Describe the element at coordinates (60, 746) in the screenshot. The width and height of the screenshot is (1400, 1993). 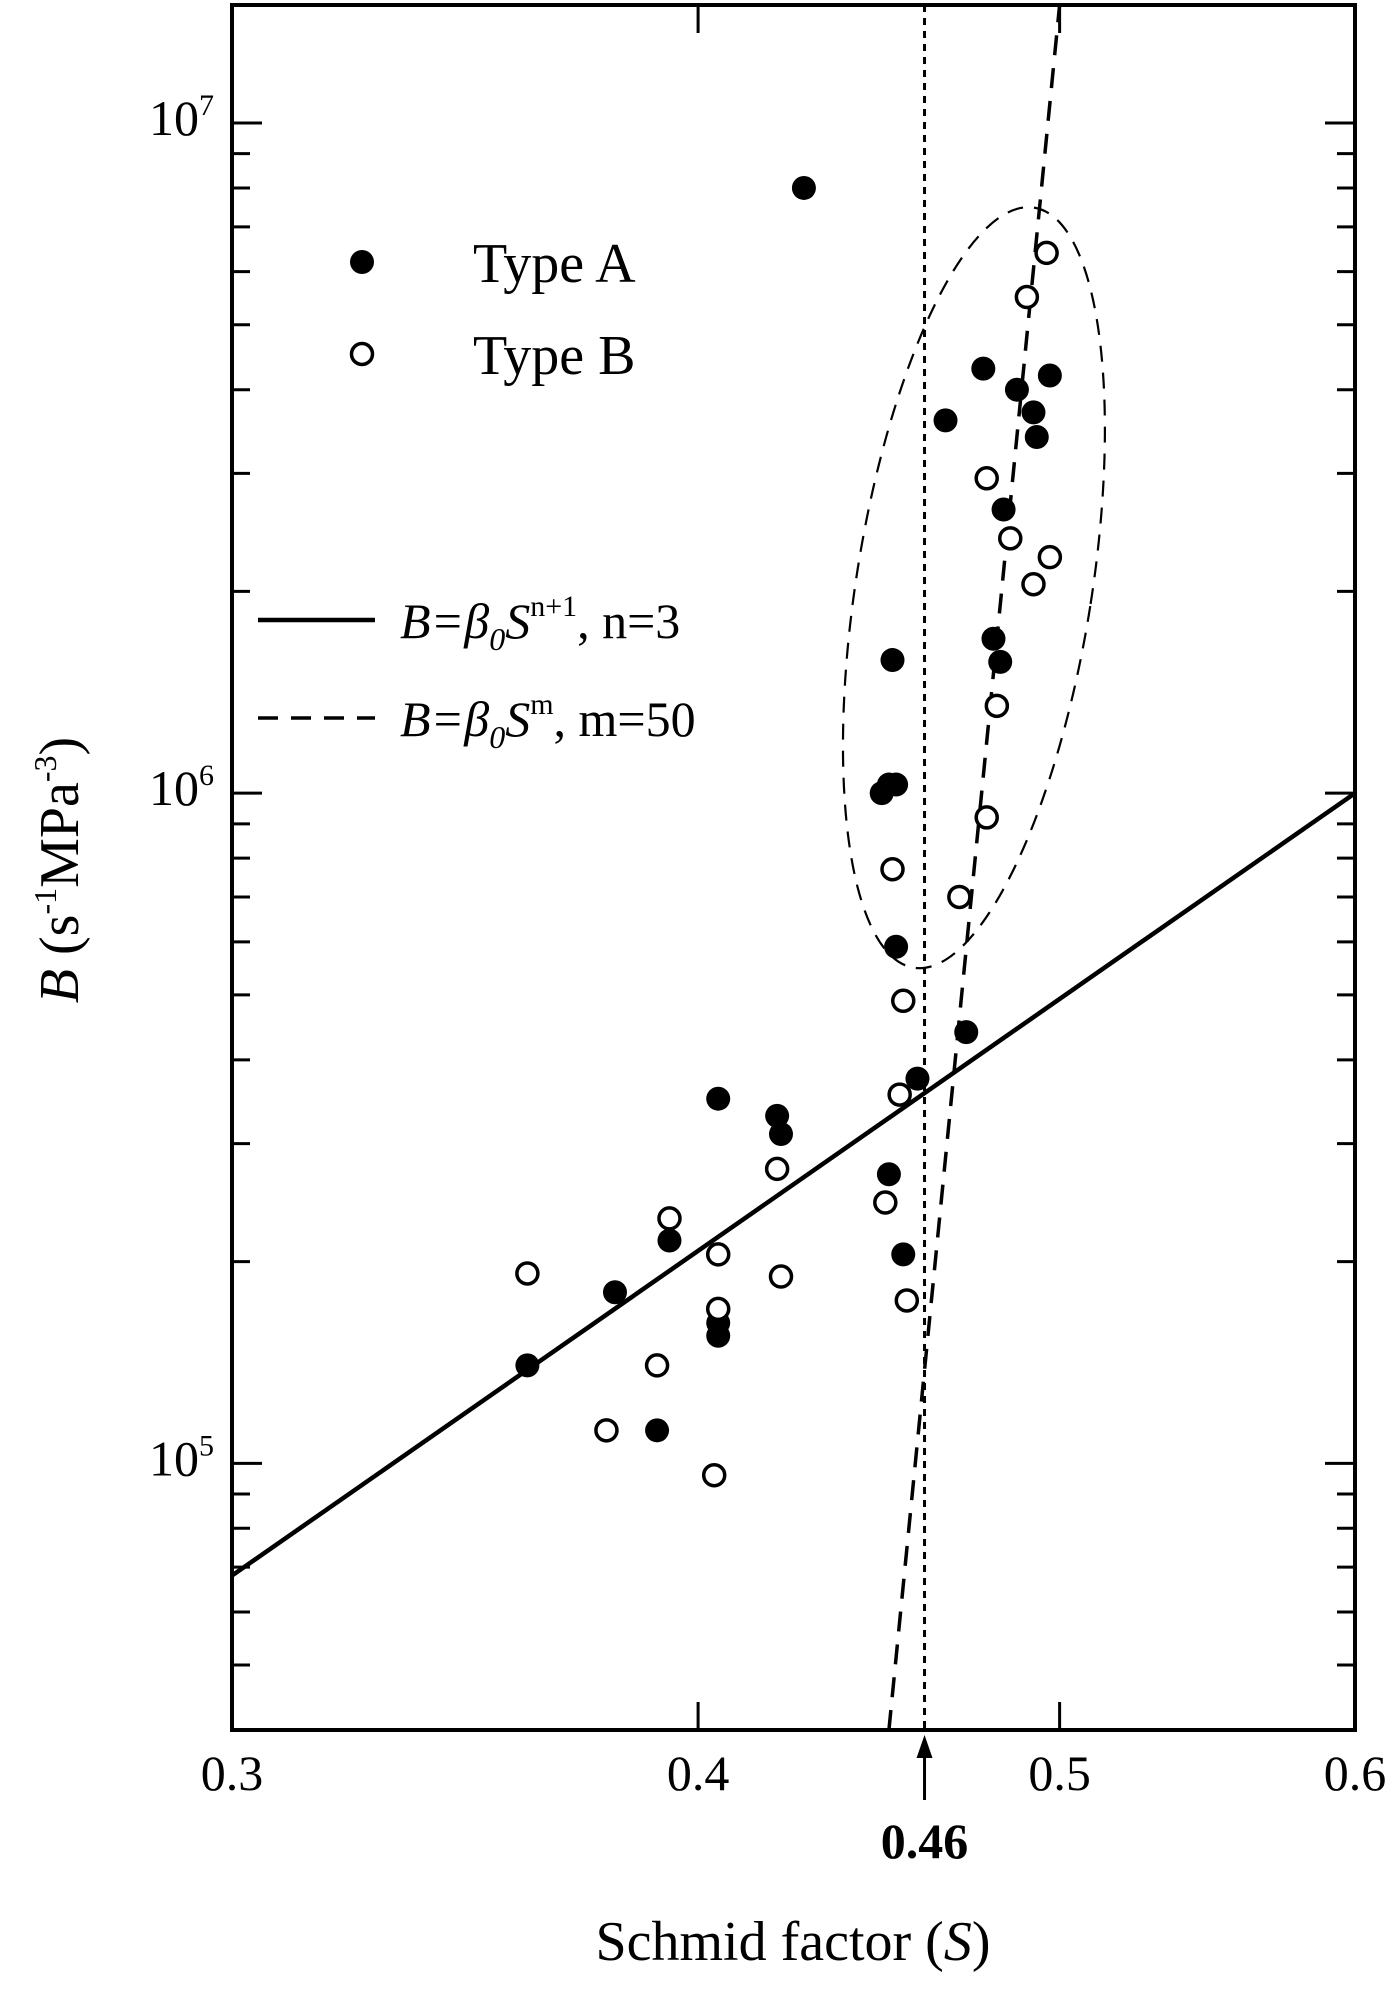
I see `y-title-close: )` at that location.